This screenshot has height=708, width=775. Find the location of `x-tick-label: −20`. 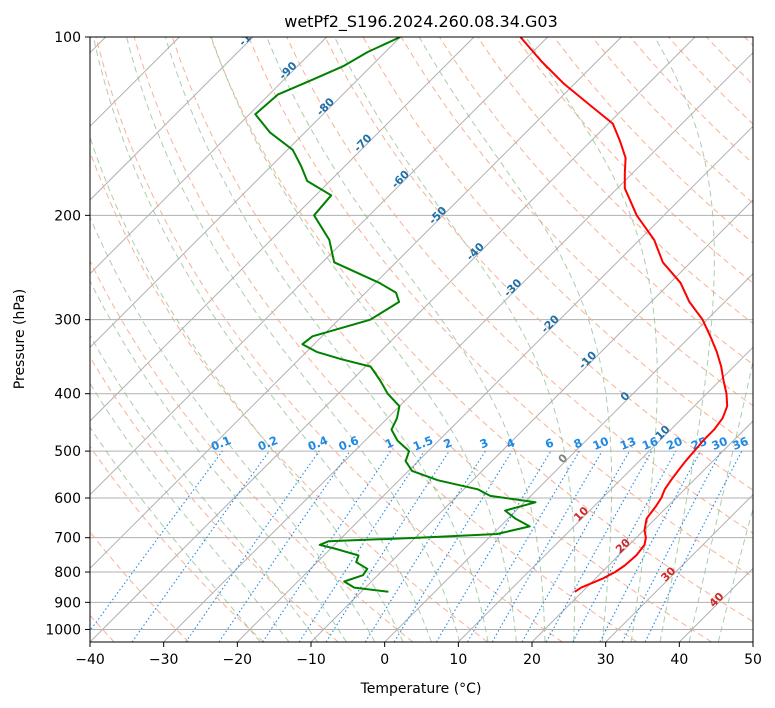

x-tick-label: −20 is located at coordinates (238, 660).